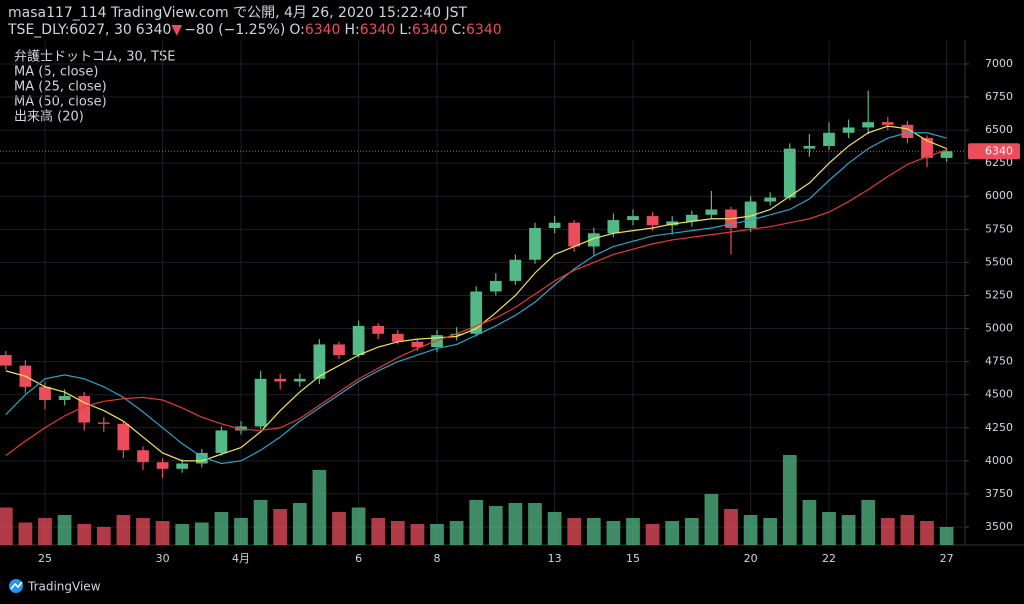 This screenshot has width=1024, height=604. I want to click on legend-entry: MA (25, close), so click(60, 87).